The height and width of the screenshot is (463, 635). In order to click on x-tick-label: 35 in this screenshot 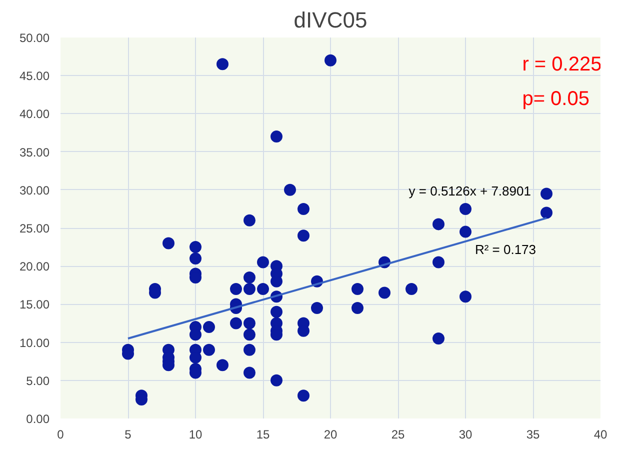, I will do `click(533, 435)`.